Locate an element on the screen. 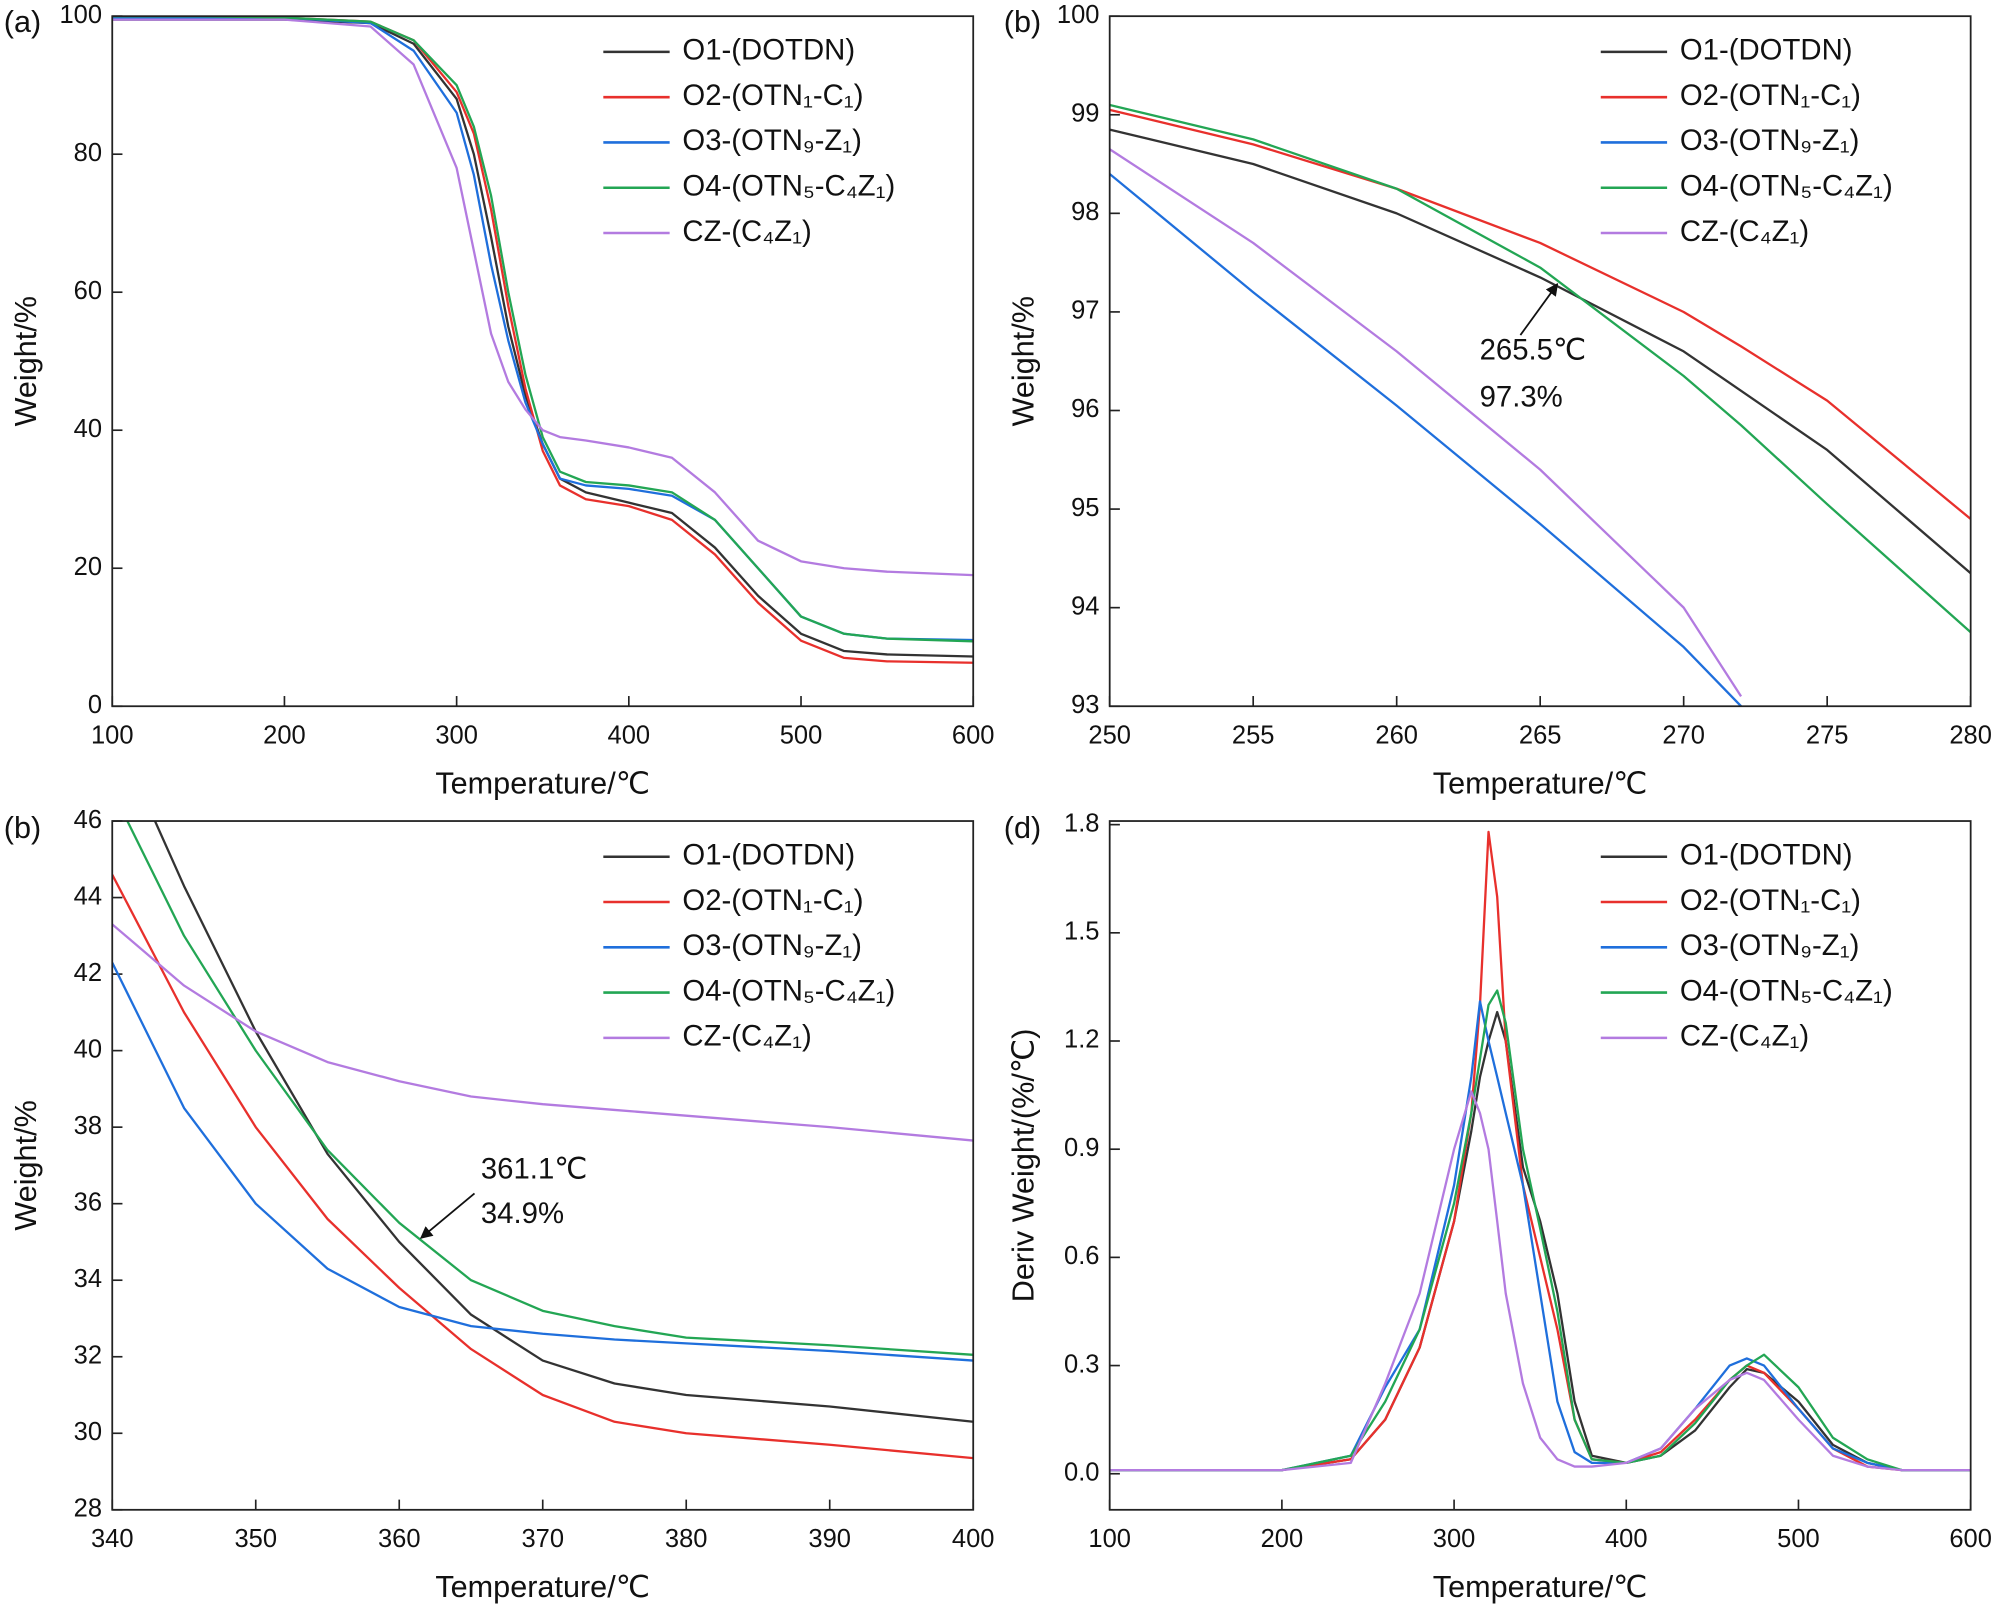  y-tick-label: 36 is located at coordinates (88, 1202).